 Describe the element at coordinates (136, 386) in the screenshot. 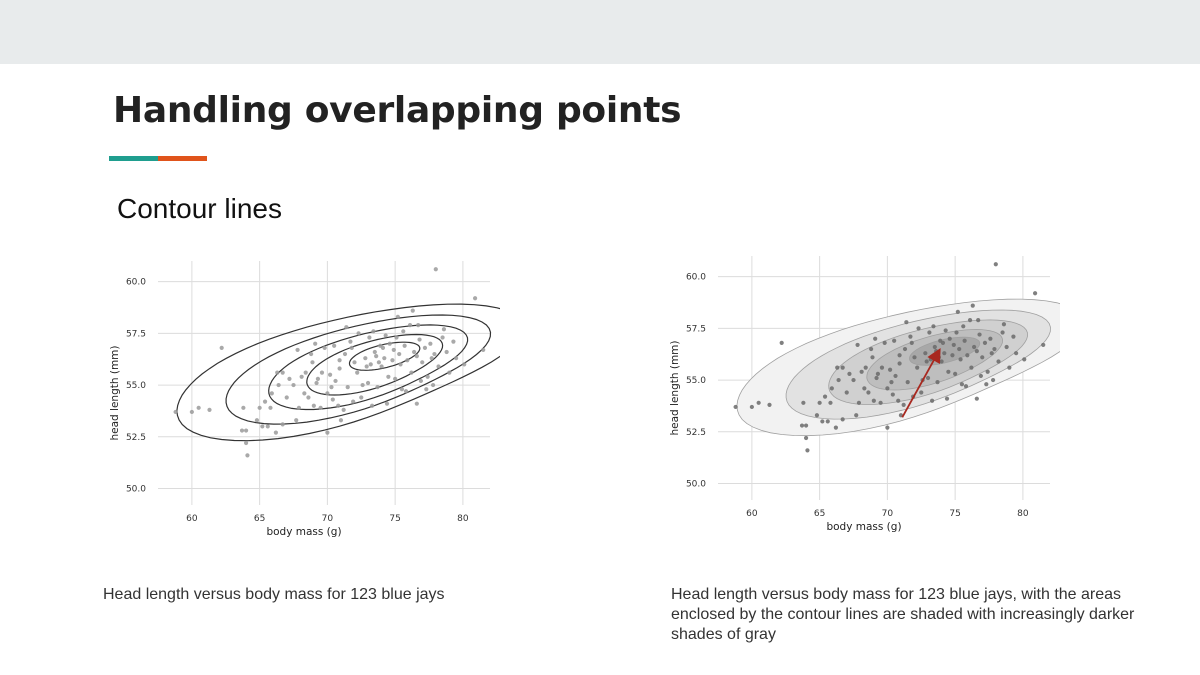

I see `y-tick-label: 55.0` at that location.